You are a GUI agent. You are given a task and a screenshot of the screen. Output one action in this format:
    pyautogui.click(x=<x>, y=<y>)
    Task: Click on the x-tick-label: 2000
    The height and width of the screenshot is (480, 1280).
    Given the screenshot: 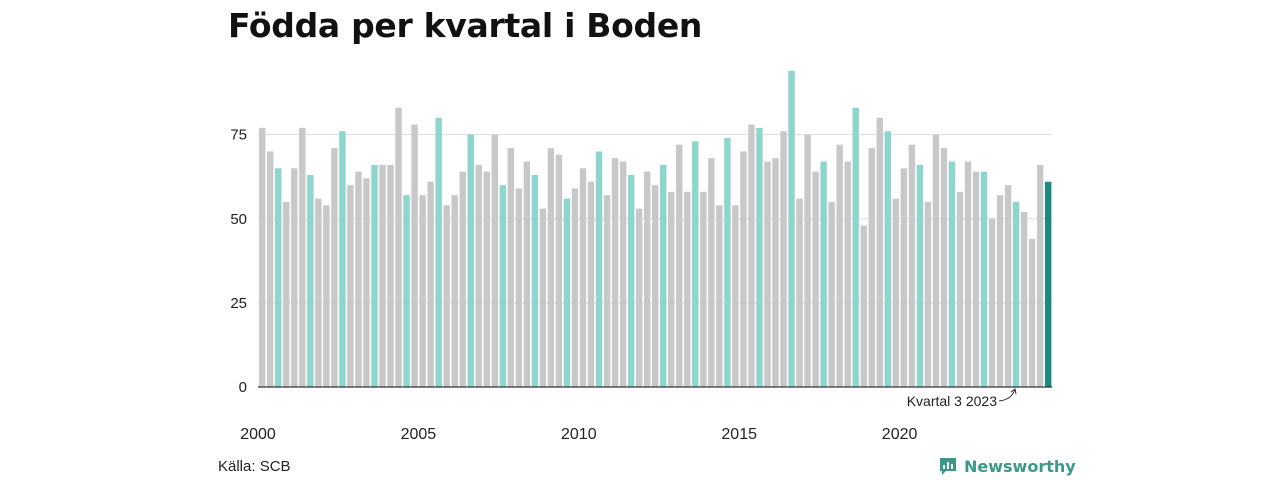 What is the action you would take?
    pyautogui.click(x=258, y=434)
    